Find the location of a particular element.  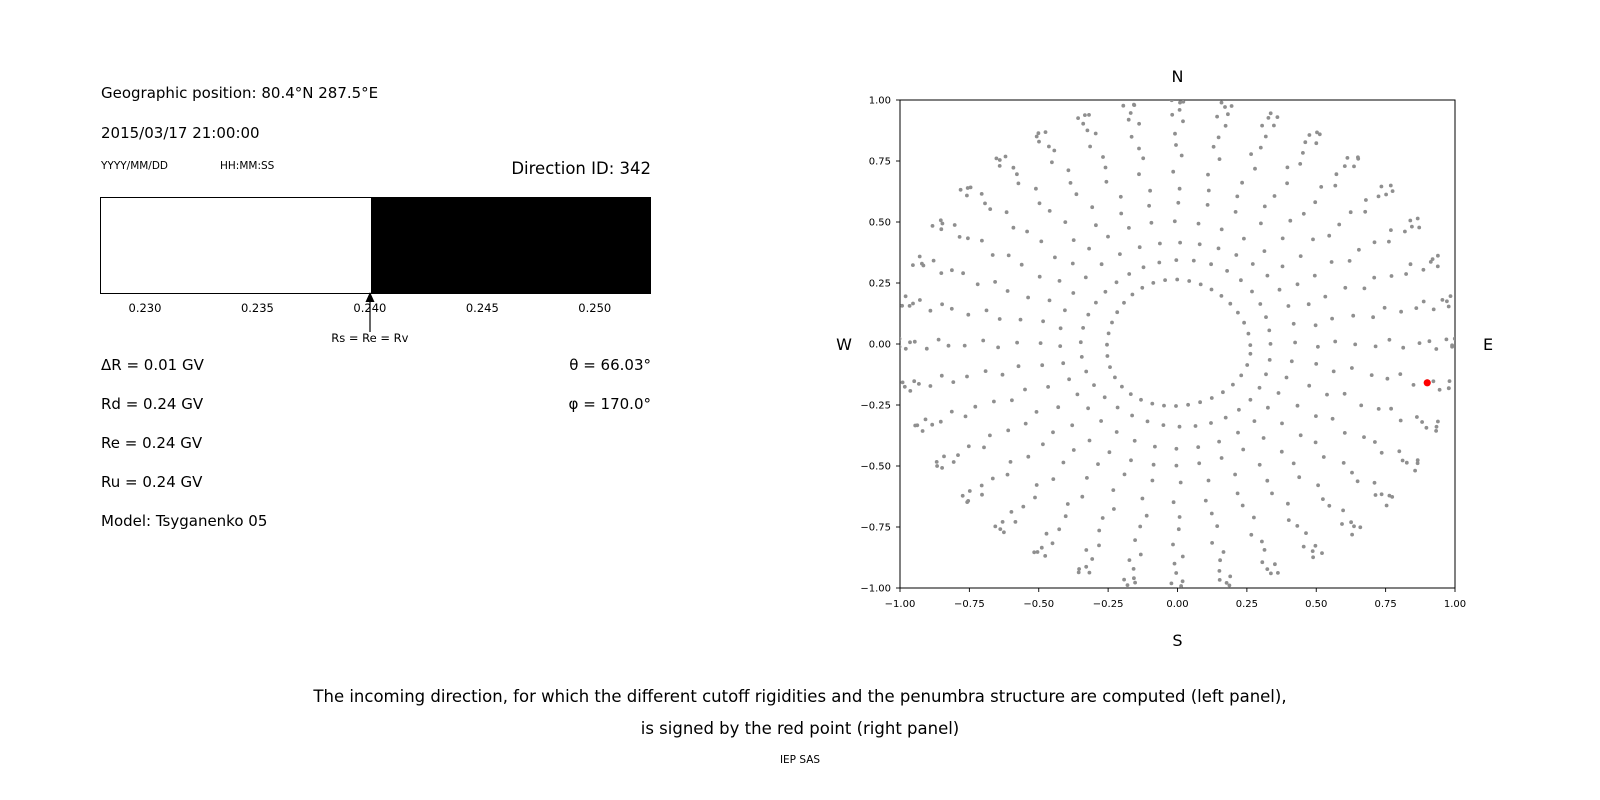

arrow-head-icon is located at coordinates (370, 297).